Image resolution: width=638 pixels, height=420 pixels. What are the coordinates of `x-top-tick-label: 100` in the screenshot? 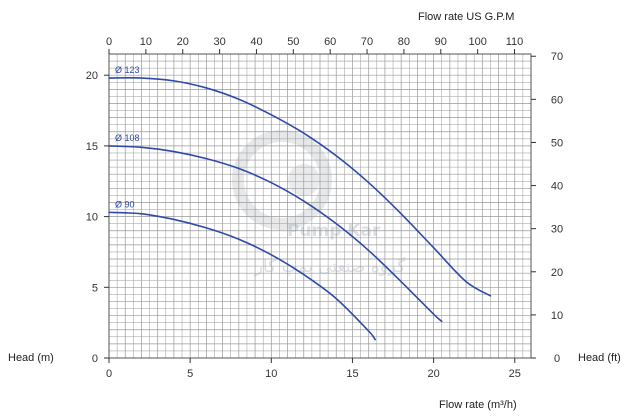 It's located at (477, 42).